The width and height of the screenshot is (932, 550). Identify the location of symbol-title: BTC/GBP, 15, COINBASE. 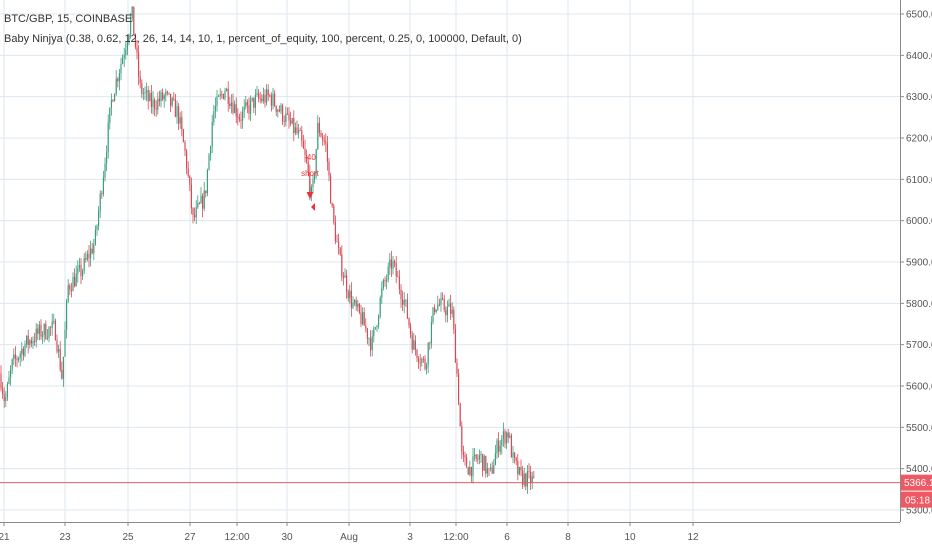
(68, 19).